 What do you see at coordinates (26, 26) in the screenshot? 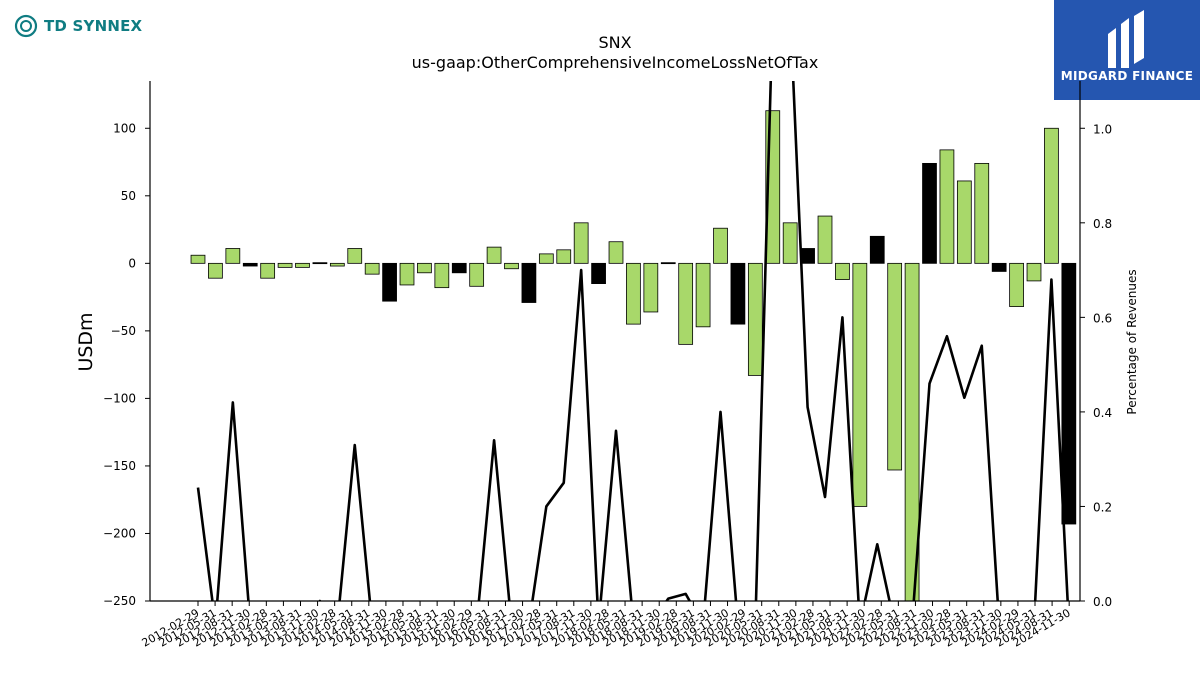
I see `td-synnex-logo-icon` at bounding box center [26, 26].